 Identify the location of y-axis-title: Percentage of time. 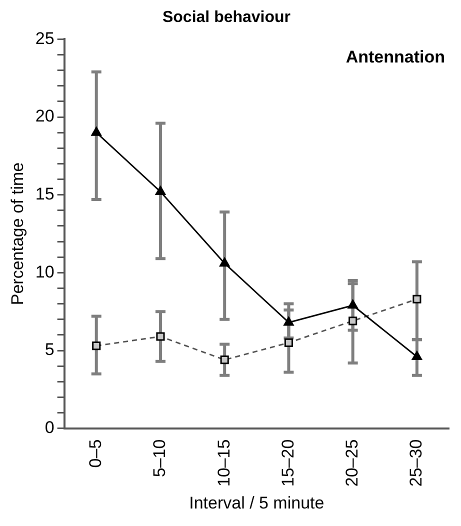
(17, 234).